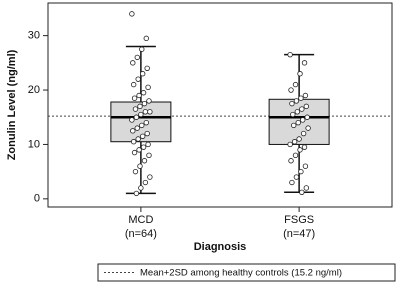 The height and width of the screenshot is (285, 400). What do you see at coordinates (34, 36) in the screenshot?
I see `y-tick-label: 30` at bounding box center [34, 36].